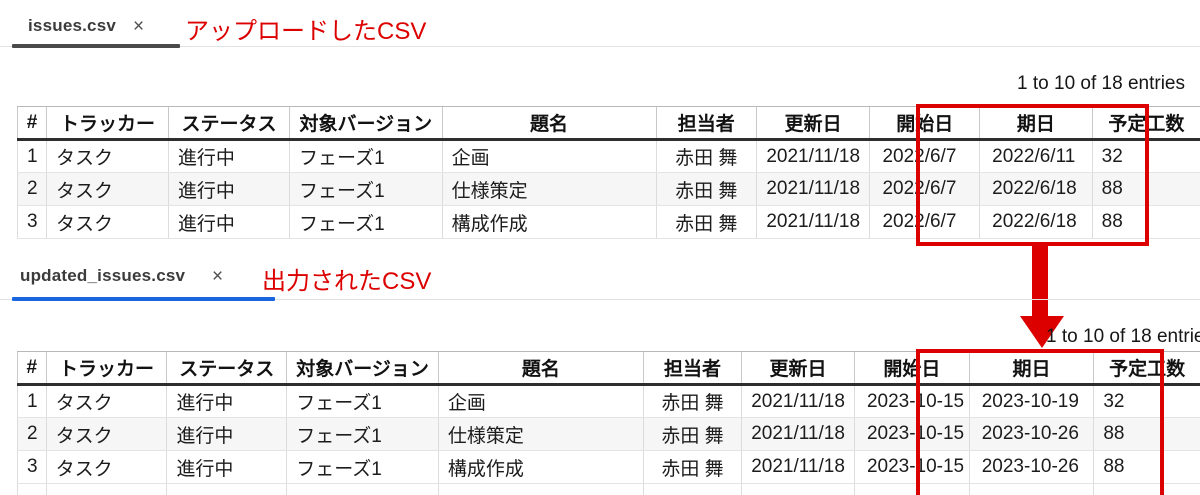 The width and height of the screenshot is (1200, 495). I want to click on tab-updated-issues-csv: updated_issues.csv, so click(103, 275).